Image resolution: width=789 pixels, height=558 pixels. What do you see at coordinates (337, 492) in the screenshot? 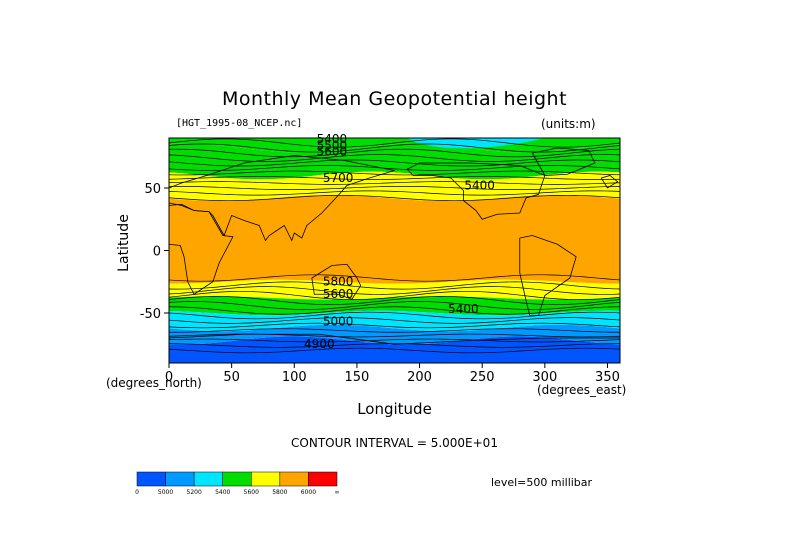
I see `colorbar-label: ∞` at bounding box center [337, 492].